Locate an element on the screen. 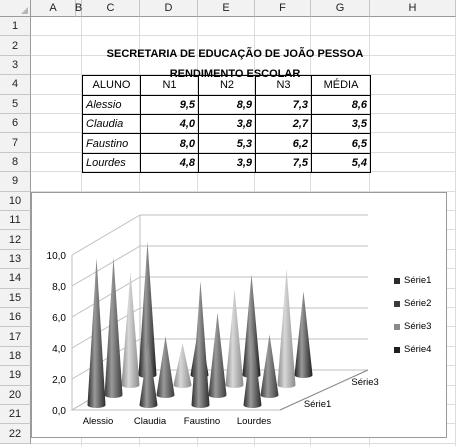  table-header-cell: ALUNO is located at coordinates (111, 85).